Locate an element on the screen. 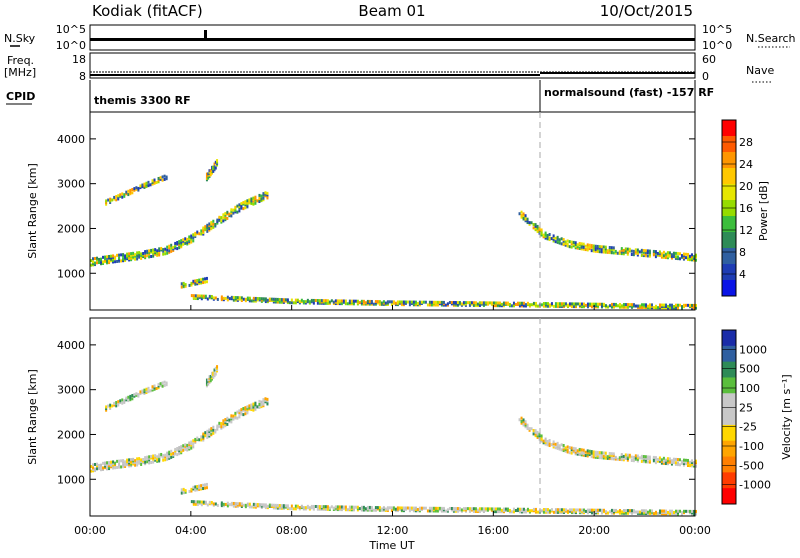 The width and height of the screenshot is (800, 558). nsky-trace is located at coordinates (392, 39).